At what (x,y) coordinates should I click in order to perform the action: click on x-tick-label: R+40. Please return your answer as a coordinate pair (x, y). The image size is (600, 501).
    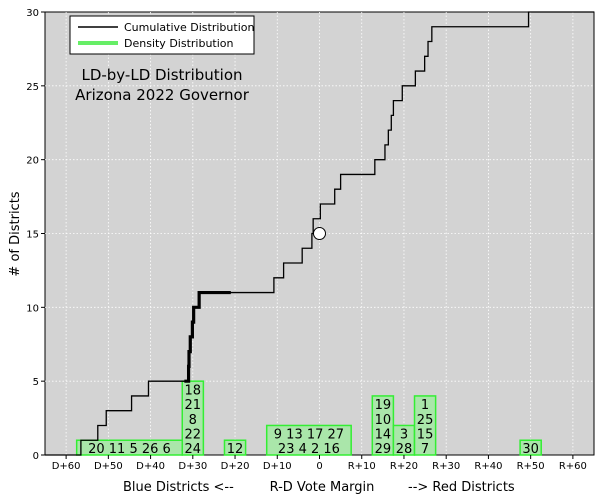
    Looking at the image, I should click on (488, 466).